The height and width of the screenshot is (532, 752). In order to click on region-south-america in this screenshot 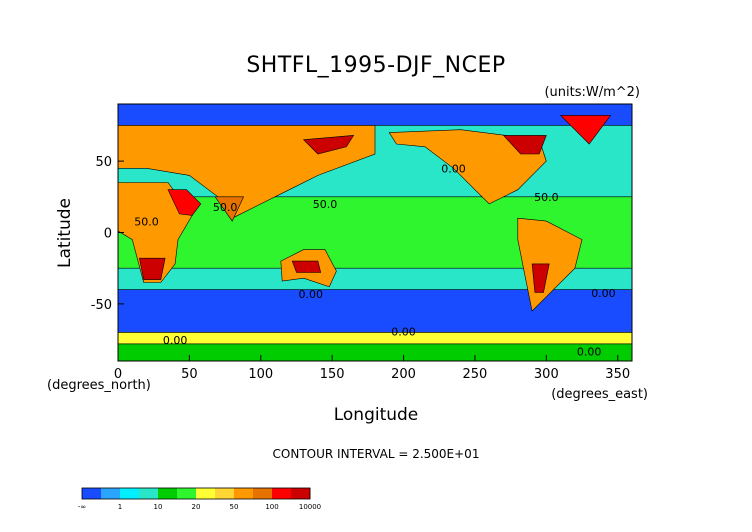, I will do `click(550, 264)`.